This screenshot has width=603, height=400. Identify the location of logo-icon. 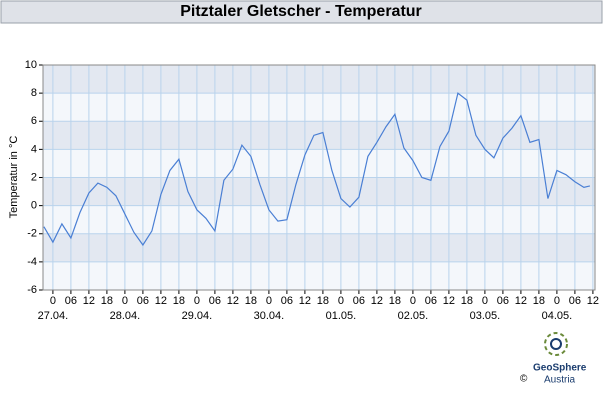
(556, 344).